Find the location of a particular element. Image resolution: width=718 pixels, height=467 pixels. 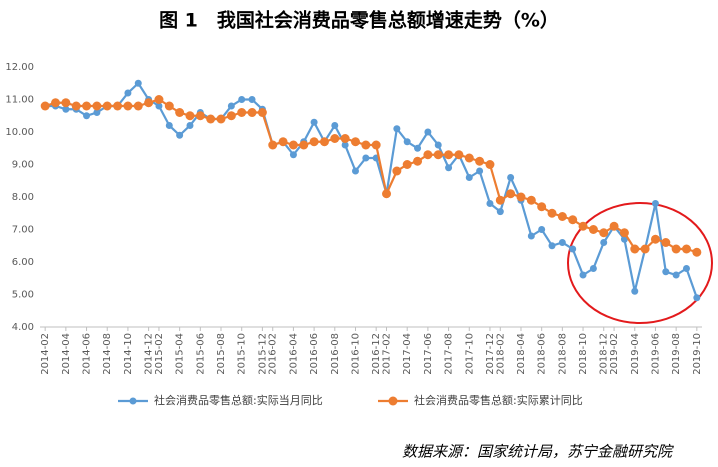

chart-title: 图 1 我国社会消费品零售总额增速走势（%） is located at coordinates (359, 20).